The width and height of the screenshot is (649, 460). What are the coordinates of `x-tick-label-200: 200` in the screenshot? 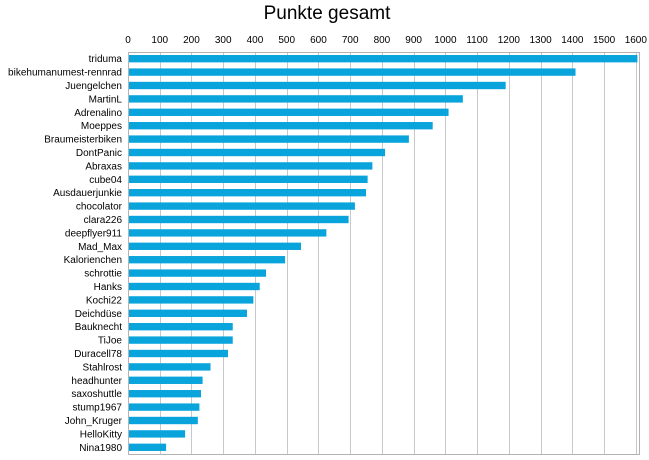 It's located at (191, 40).